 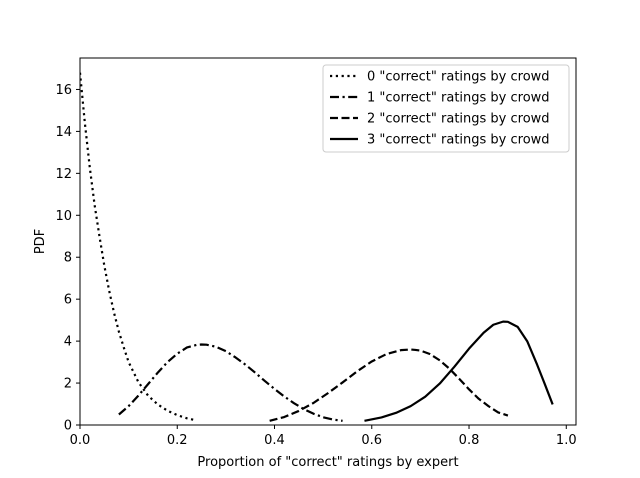 I want to click on x-tick-label-4: 0.8, so click(x=469, y=440).